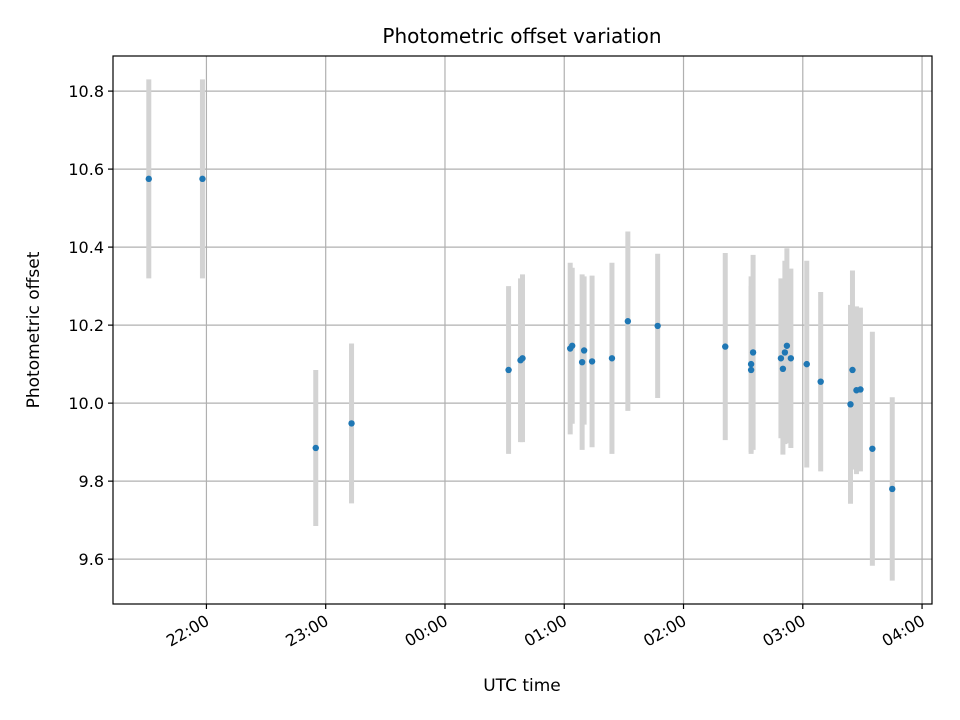 The image size is (960, 720). I want to click on y-axis-label: Photometric offset, so click(34, 329).